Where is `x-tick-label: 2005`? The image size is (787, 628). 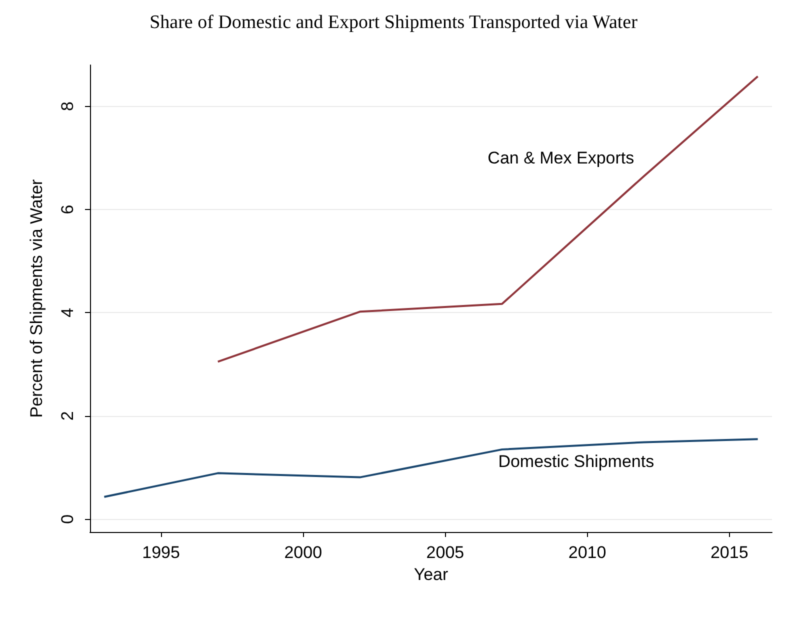
x-tick-label: 2005 is located at coordinates (445, 552).